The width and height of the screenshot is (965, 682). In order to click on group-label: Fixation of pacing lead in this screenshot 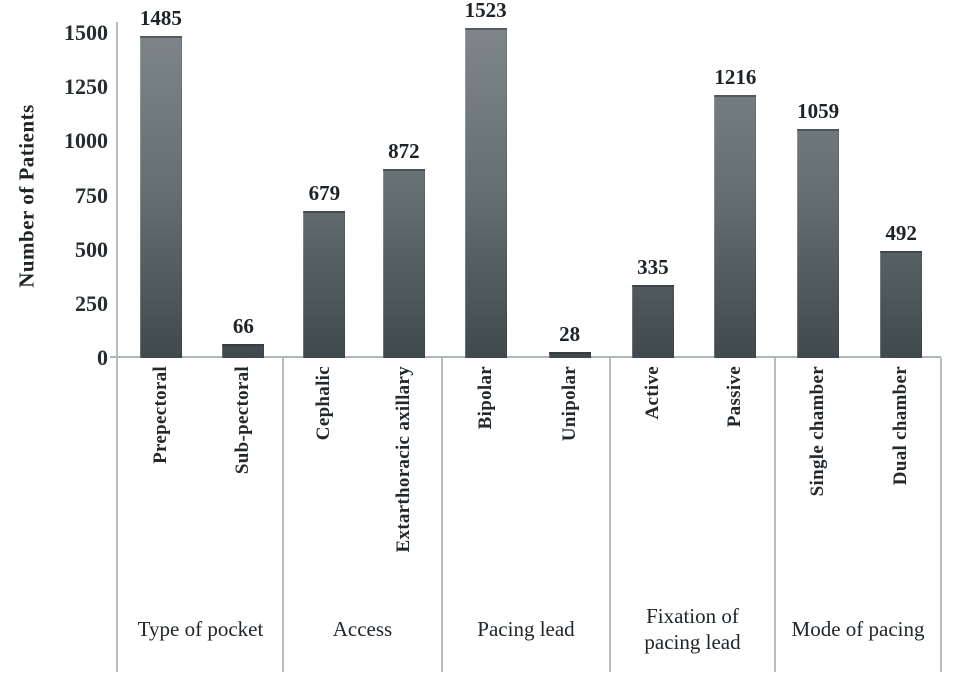, I will do `click(692, 630)`.